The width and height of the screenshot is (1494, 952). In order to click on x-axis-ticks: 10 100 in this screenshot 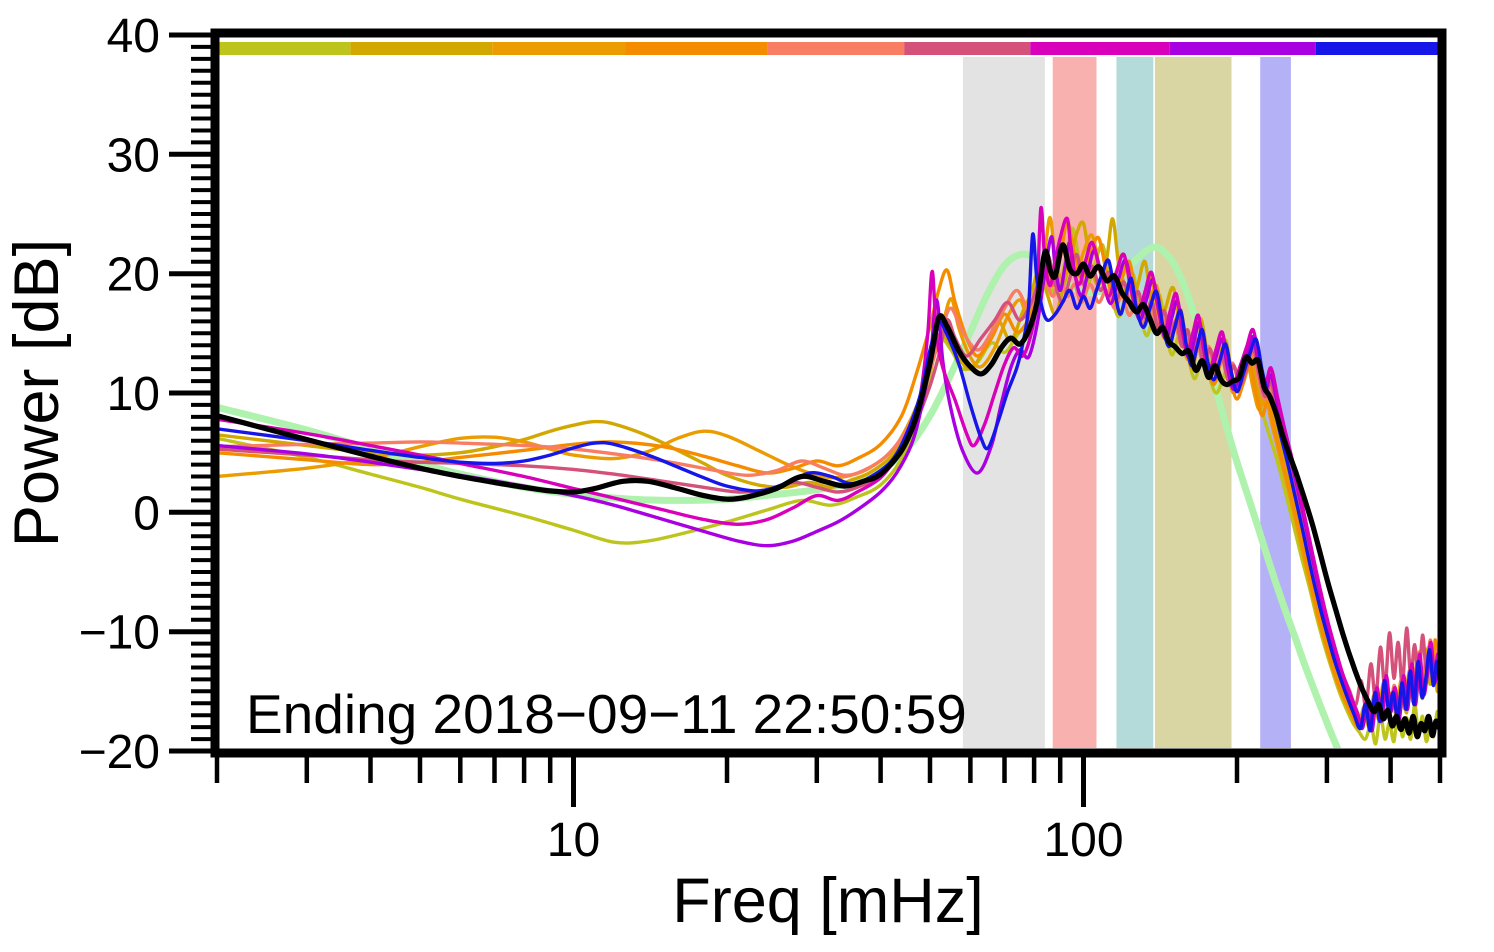, I will do `click(828, 811)`.